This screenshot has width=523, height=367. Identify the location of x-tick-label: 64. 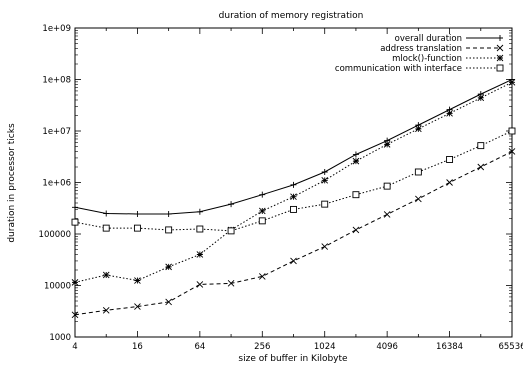
(199, 347).